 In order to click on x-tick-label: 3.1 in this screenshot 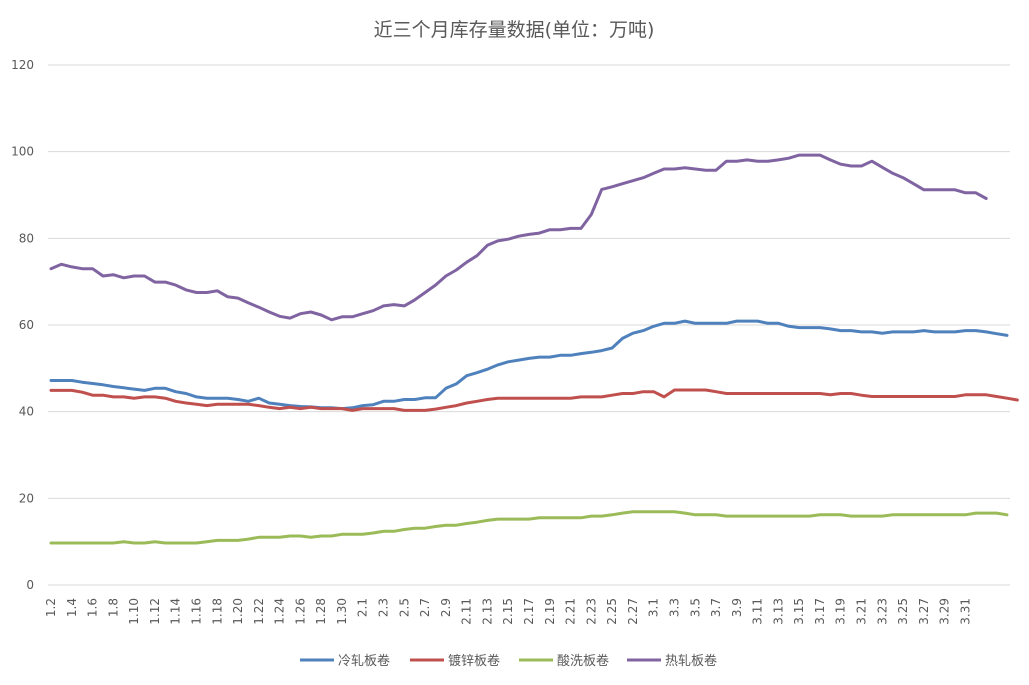, I will do `click(654, 607)`.